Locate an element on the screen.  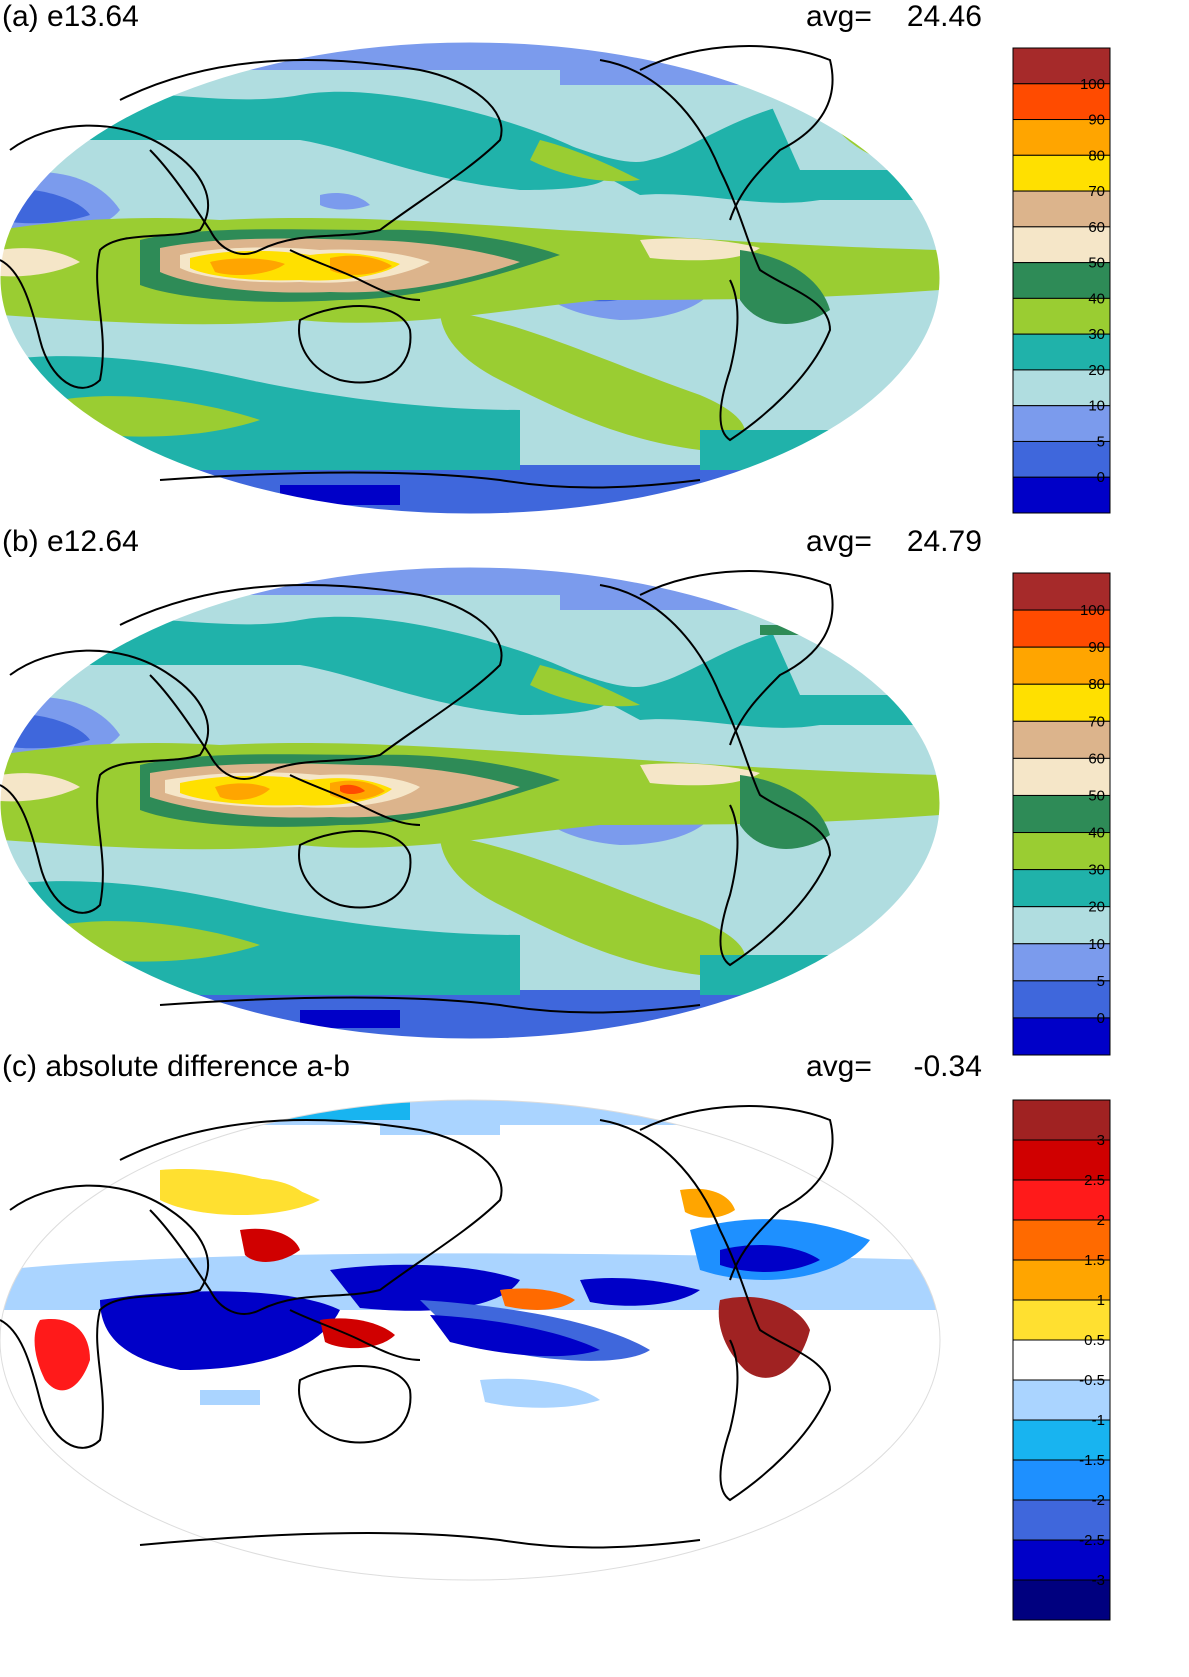
panel-average: avg= 24.79 is located at coordinates (894, 542).